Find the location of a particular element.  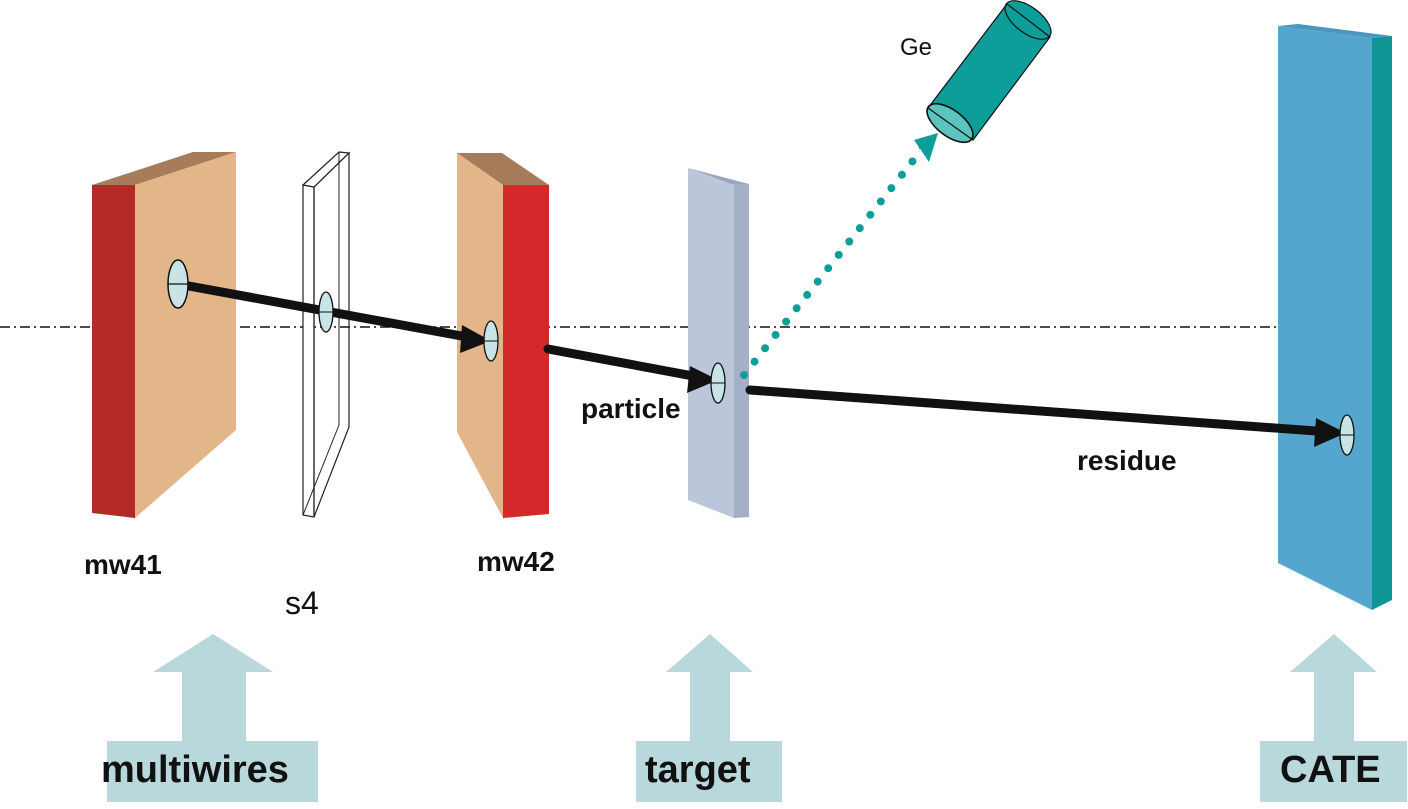

s4-label: s4 is located at coordinates (302, 603).